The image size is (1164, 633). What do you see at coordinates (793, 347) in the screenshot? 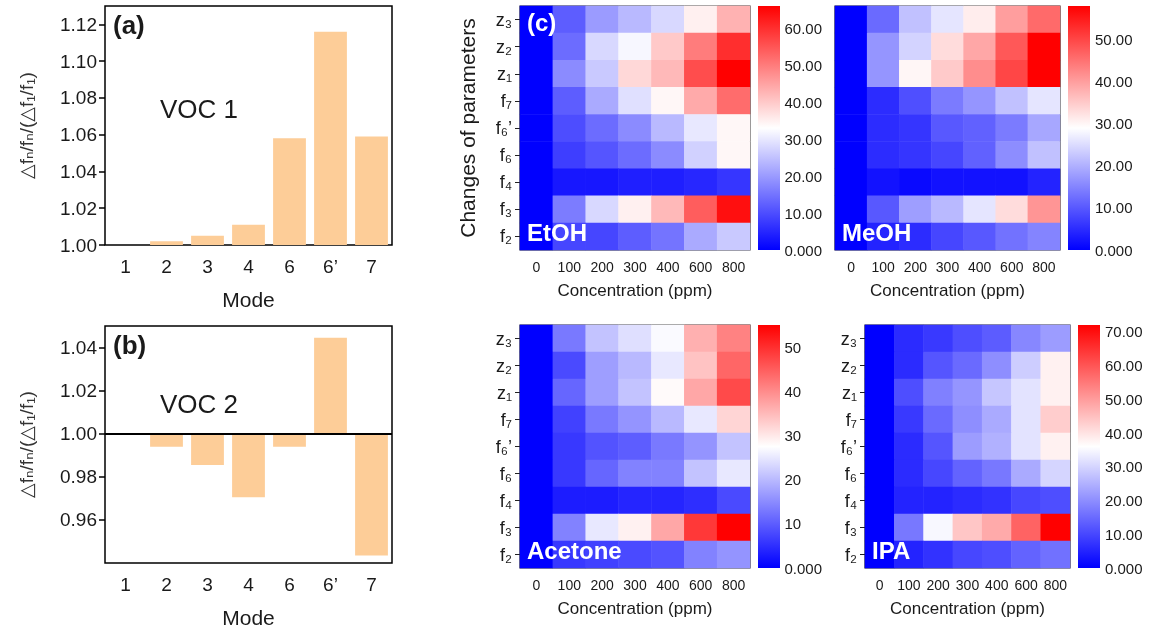
I see `color-bar-label: 50` at bounding box center [793, 347].